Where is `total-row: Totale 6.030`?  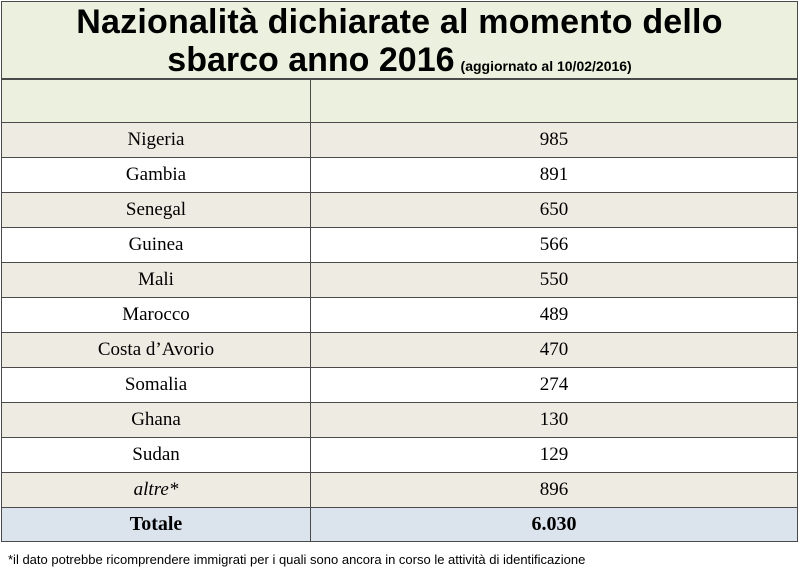 total-row: Totale 6.030 is located at coordinates (399, 524).